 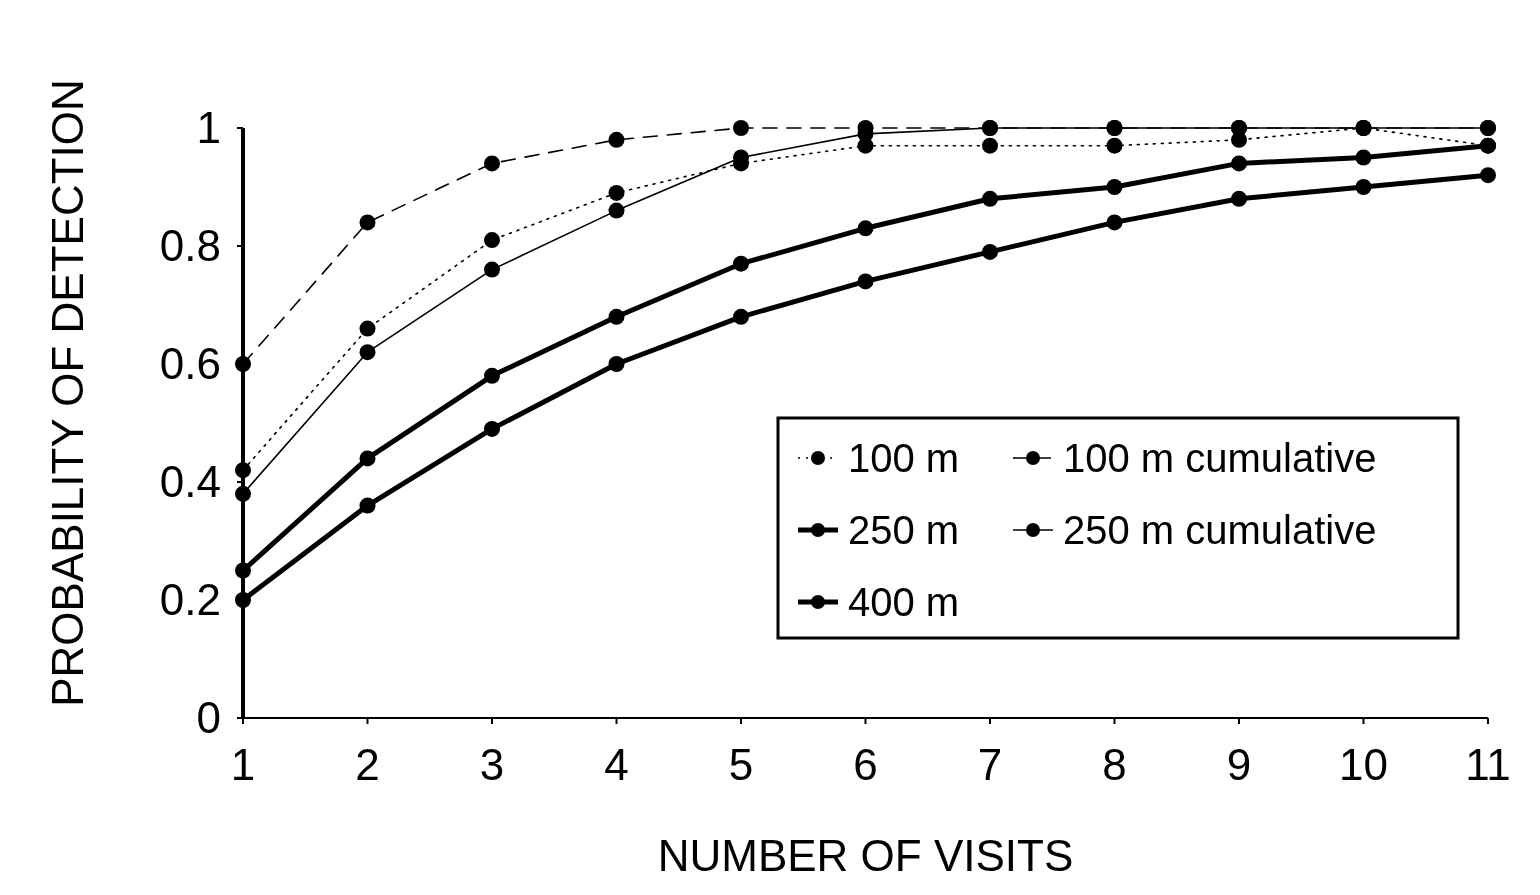 What do you see at coordinates (367, 764) in the screenshot?
I see `x-tick-label: 2` at bounding box center [367, 764].